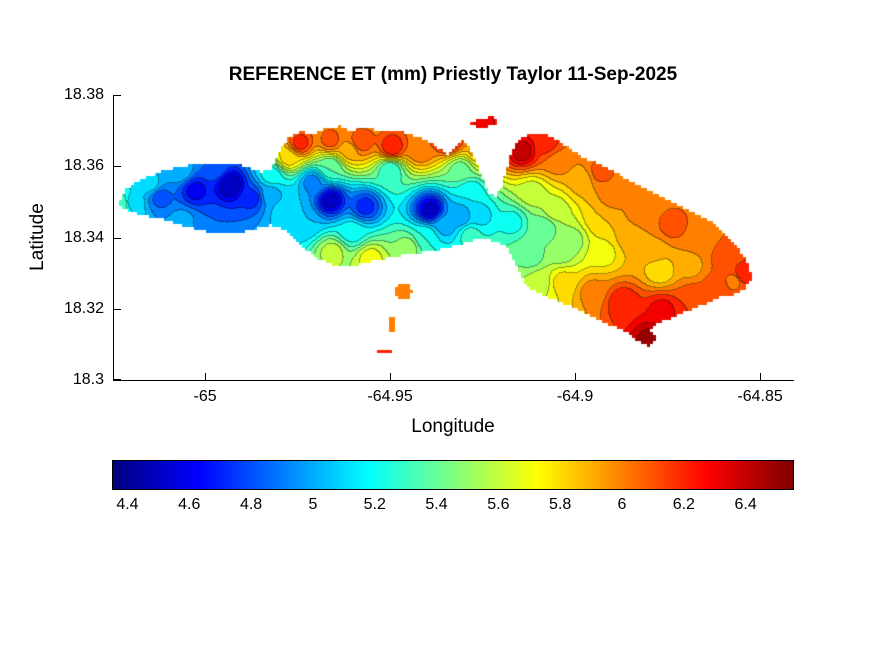 Image resolution: width=875 pixels, height=656 pixels. I want to click on colorbar-tick-label: 5, so click(313, 504).